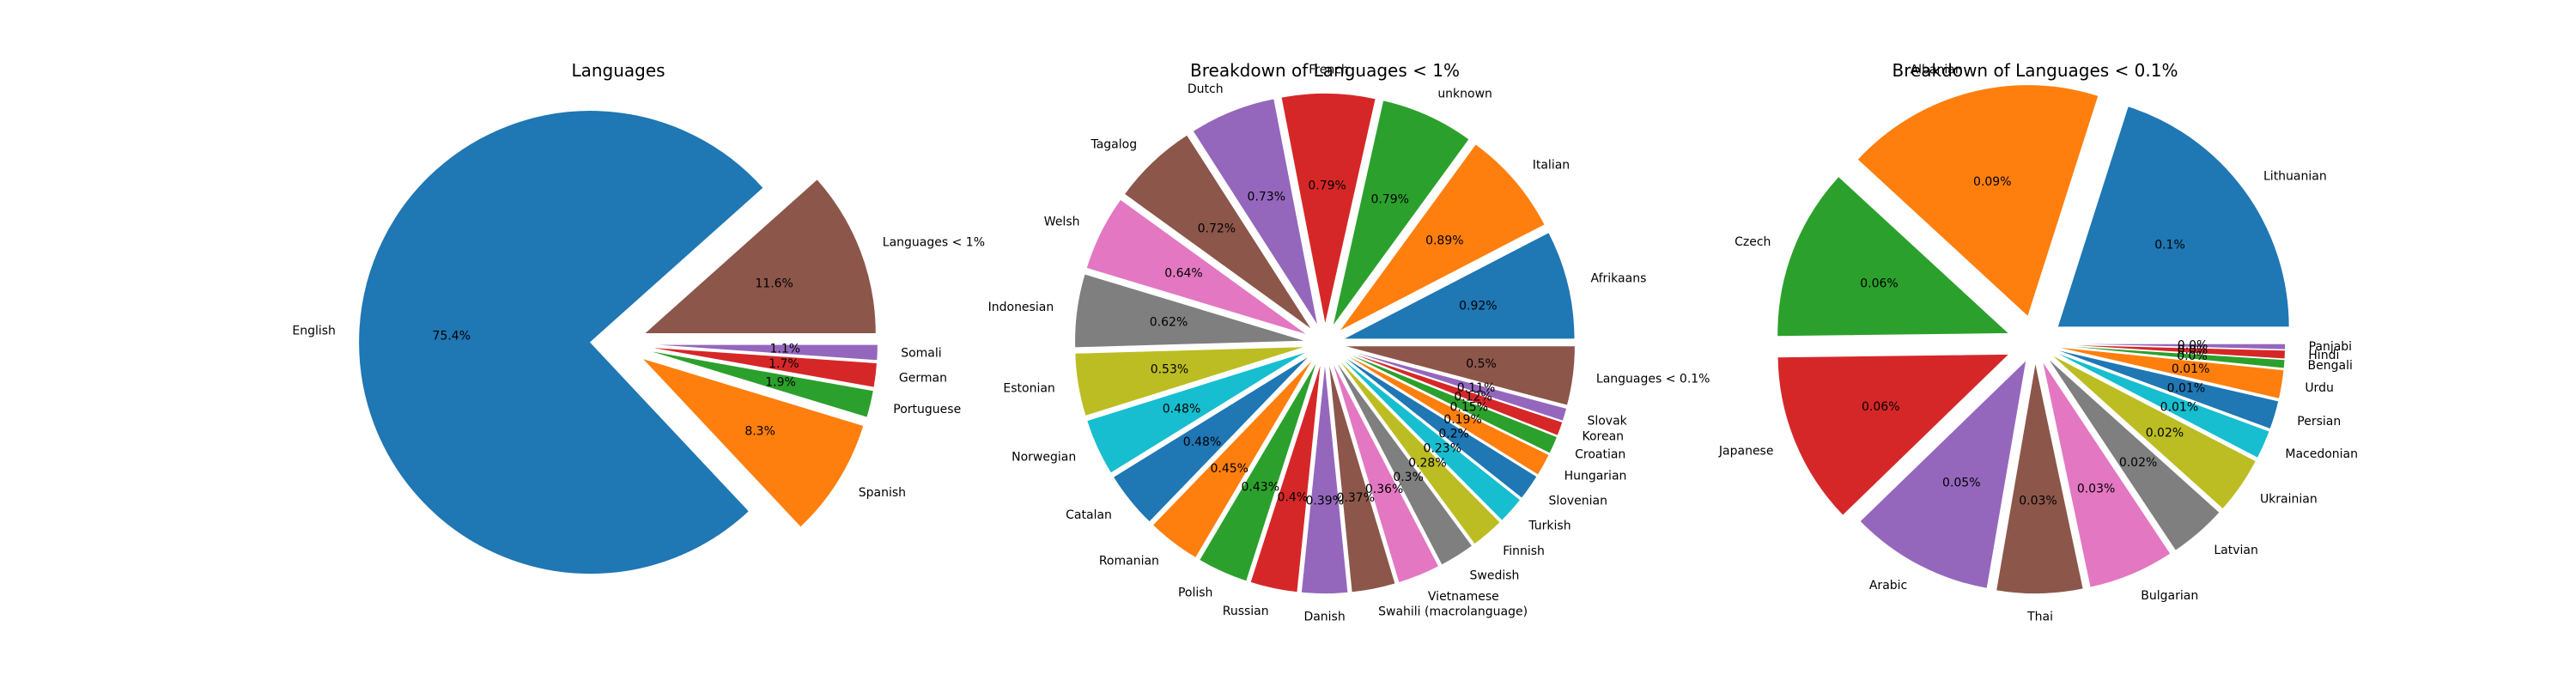  I want to click on category-label-welsh: Welsh, so click(1062, 222).